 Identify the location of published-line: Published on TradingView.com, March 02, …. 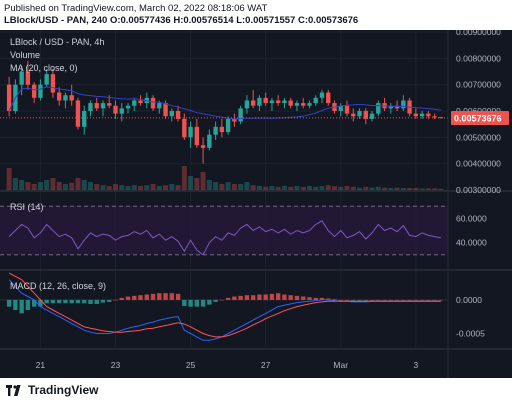
(136, 8).